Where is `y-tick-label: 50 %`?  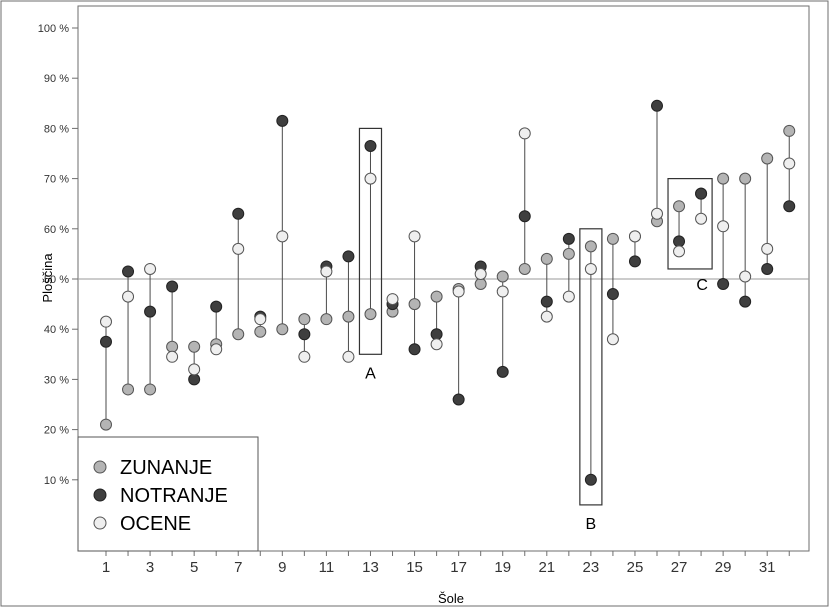 y-tick-label: 50 % is located at coordinates (56, 280).